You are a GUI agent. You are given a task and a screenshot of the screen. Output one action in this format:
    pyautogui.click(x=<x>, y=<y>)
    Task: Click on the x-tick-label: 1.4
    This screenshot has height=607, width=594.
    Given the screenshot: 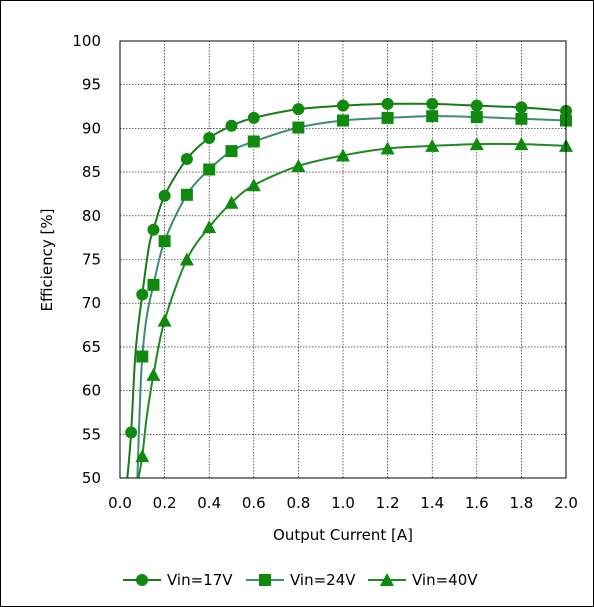 What is the action you would take?
    pyautogui.click(x=432, y=503)
    